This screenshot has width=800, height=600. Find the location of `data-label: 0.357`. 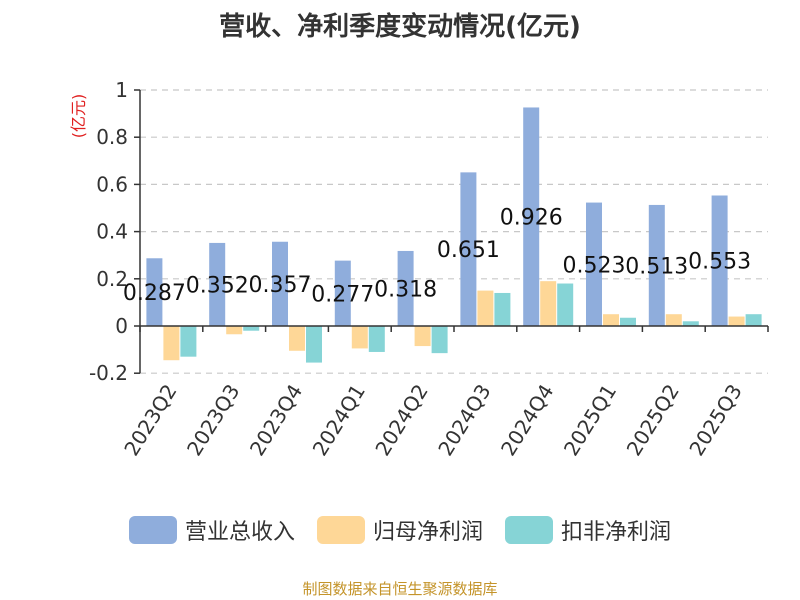

data-label: 0.357 is located at coordinates (280, 285).